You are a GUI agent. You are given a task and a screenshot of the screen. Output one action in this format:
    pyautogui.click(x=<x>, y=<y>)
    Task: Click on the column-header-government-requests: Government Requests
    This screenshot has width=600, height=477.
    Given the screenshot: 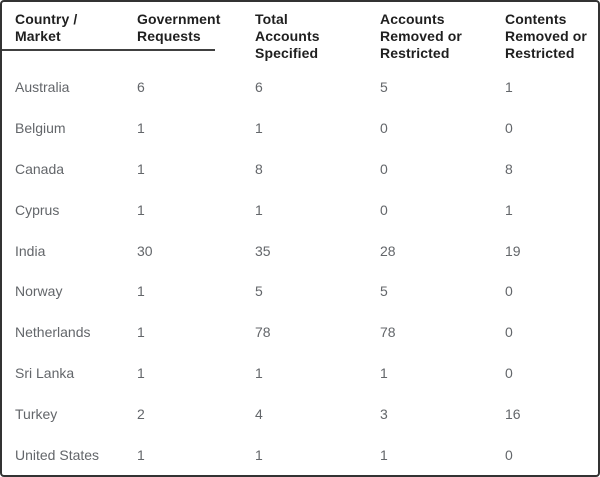 What is the action you would take?
    pyautogui.click(x=179, y=27)
    